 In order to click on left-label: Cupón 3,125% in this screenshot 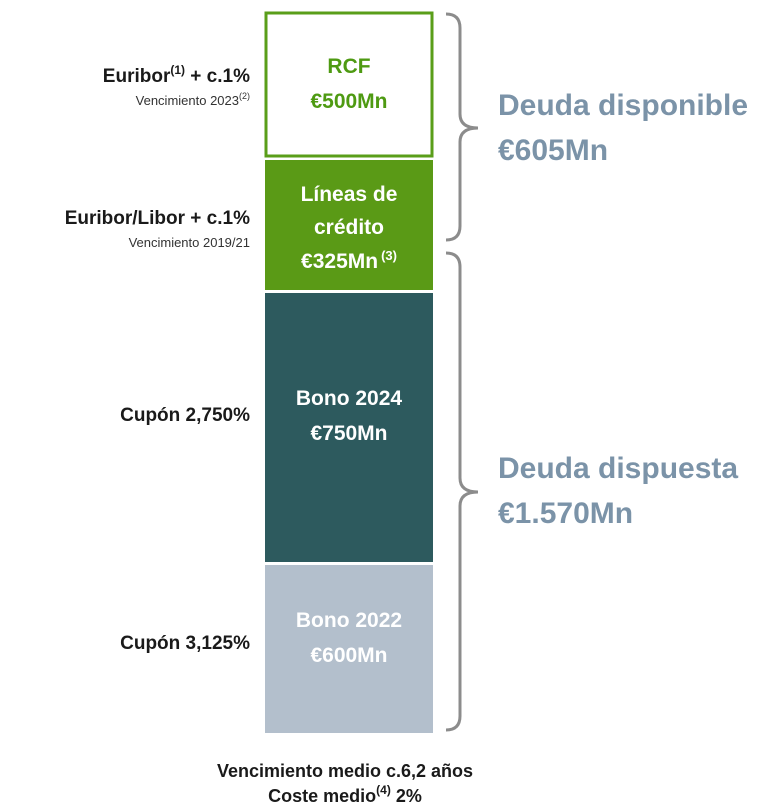, I will do `click(185, 643)`.